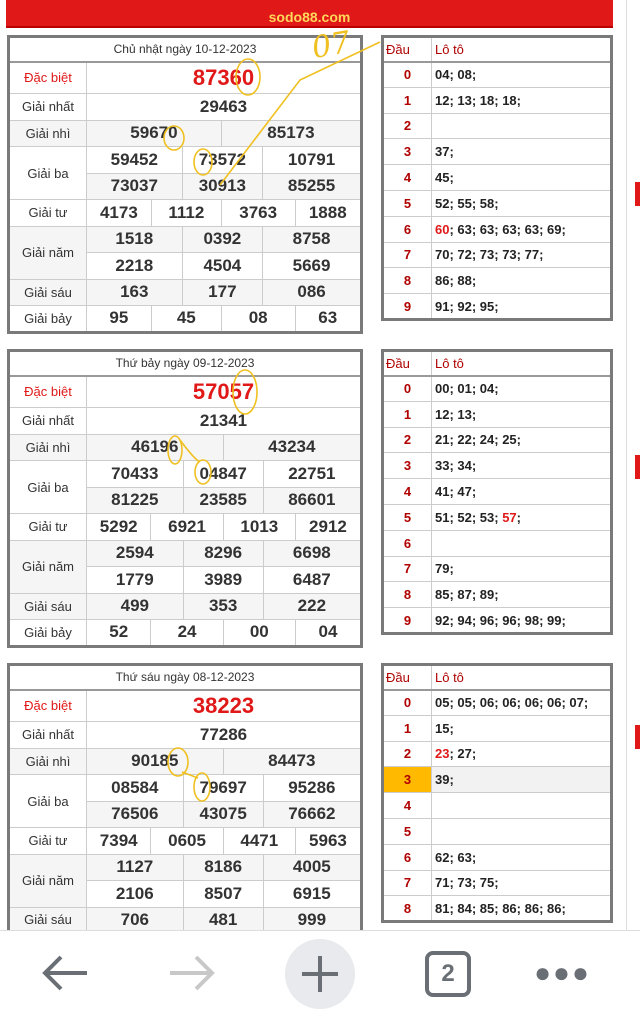 This screenshot has height=1018, width=640. What do you see at coordinates (185, 213) in the screenshot?
I see `prize-row: Giải tư 4173 1112 3763 1888` at bounding box center [185, 213].